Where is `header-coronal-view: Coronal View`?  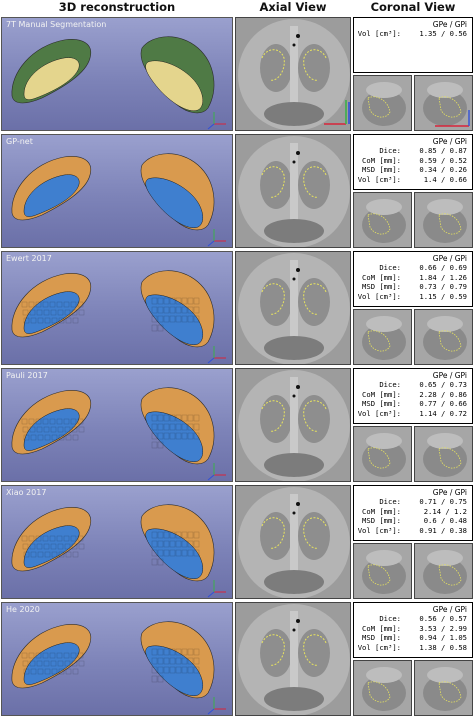 header-coronal-view: Coronal View is located at coordinates (413, 7).